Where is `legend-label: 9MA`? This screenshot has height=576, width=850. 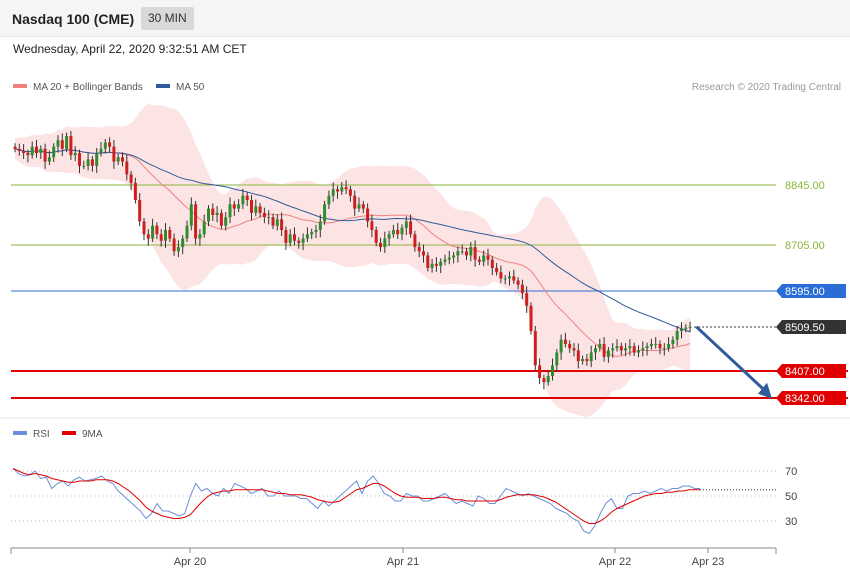 legend-label: 9MA is located at coordinates (92, 434).